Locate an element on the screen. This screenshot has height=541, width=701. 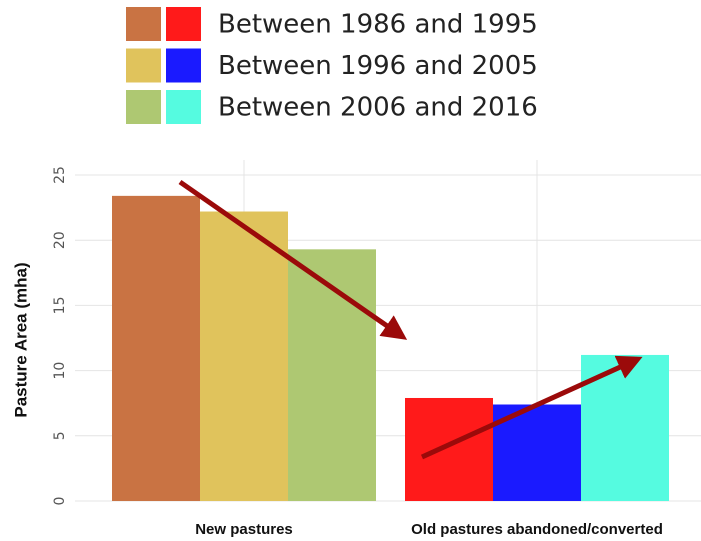
y-axis-label: Pasture Area (mha) is located at coordinates (20, 339).